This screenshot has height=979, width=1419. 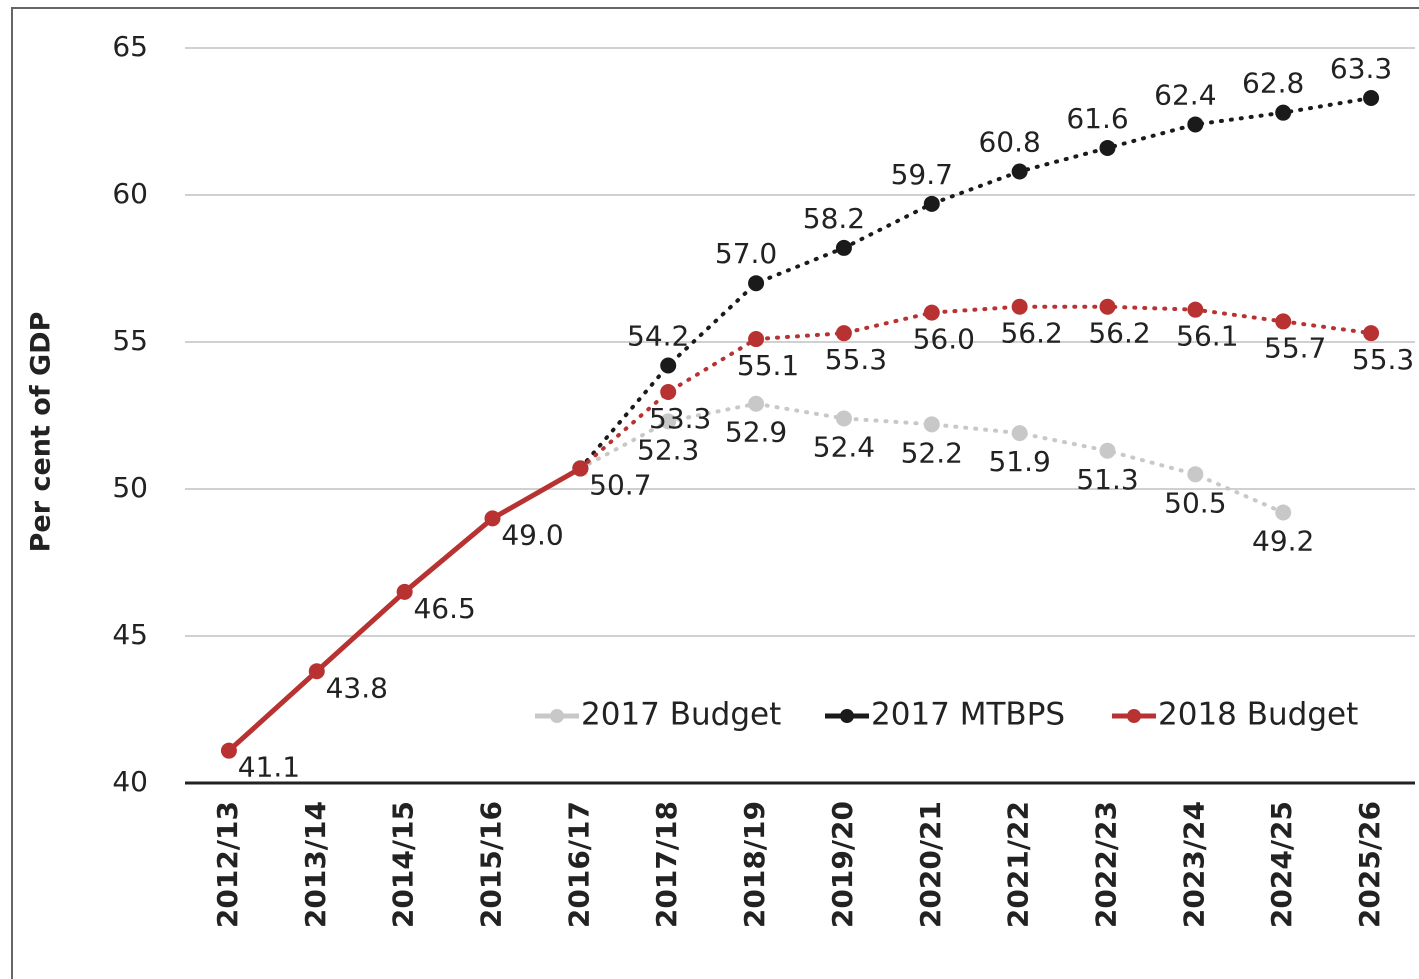 I want to click on data-label: 50.7, so click(x=620, y=484).